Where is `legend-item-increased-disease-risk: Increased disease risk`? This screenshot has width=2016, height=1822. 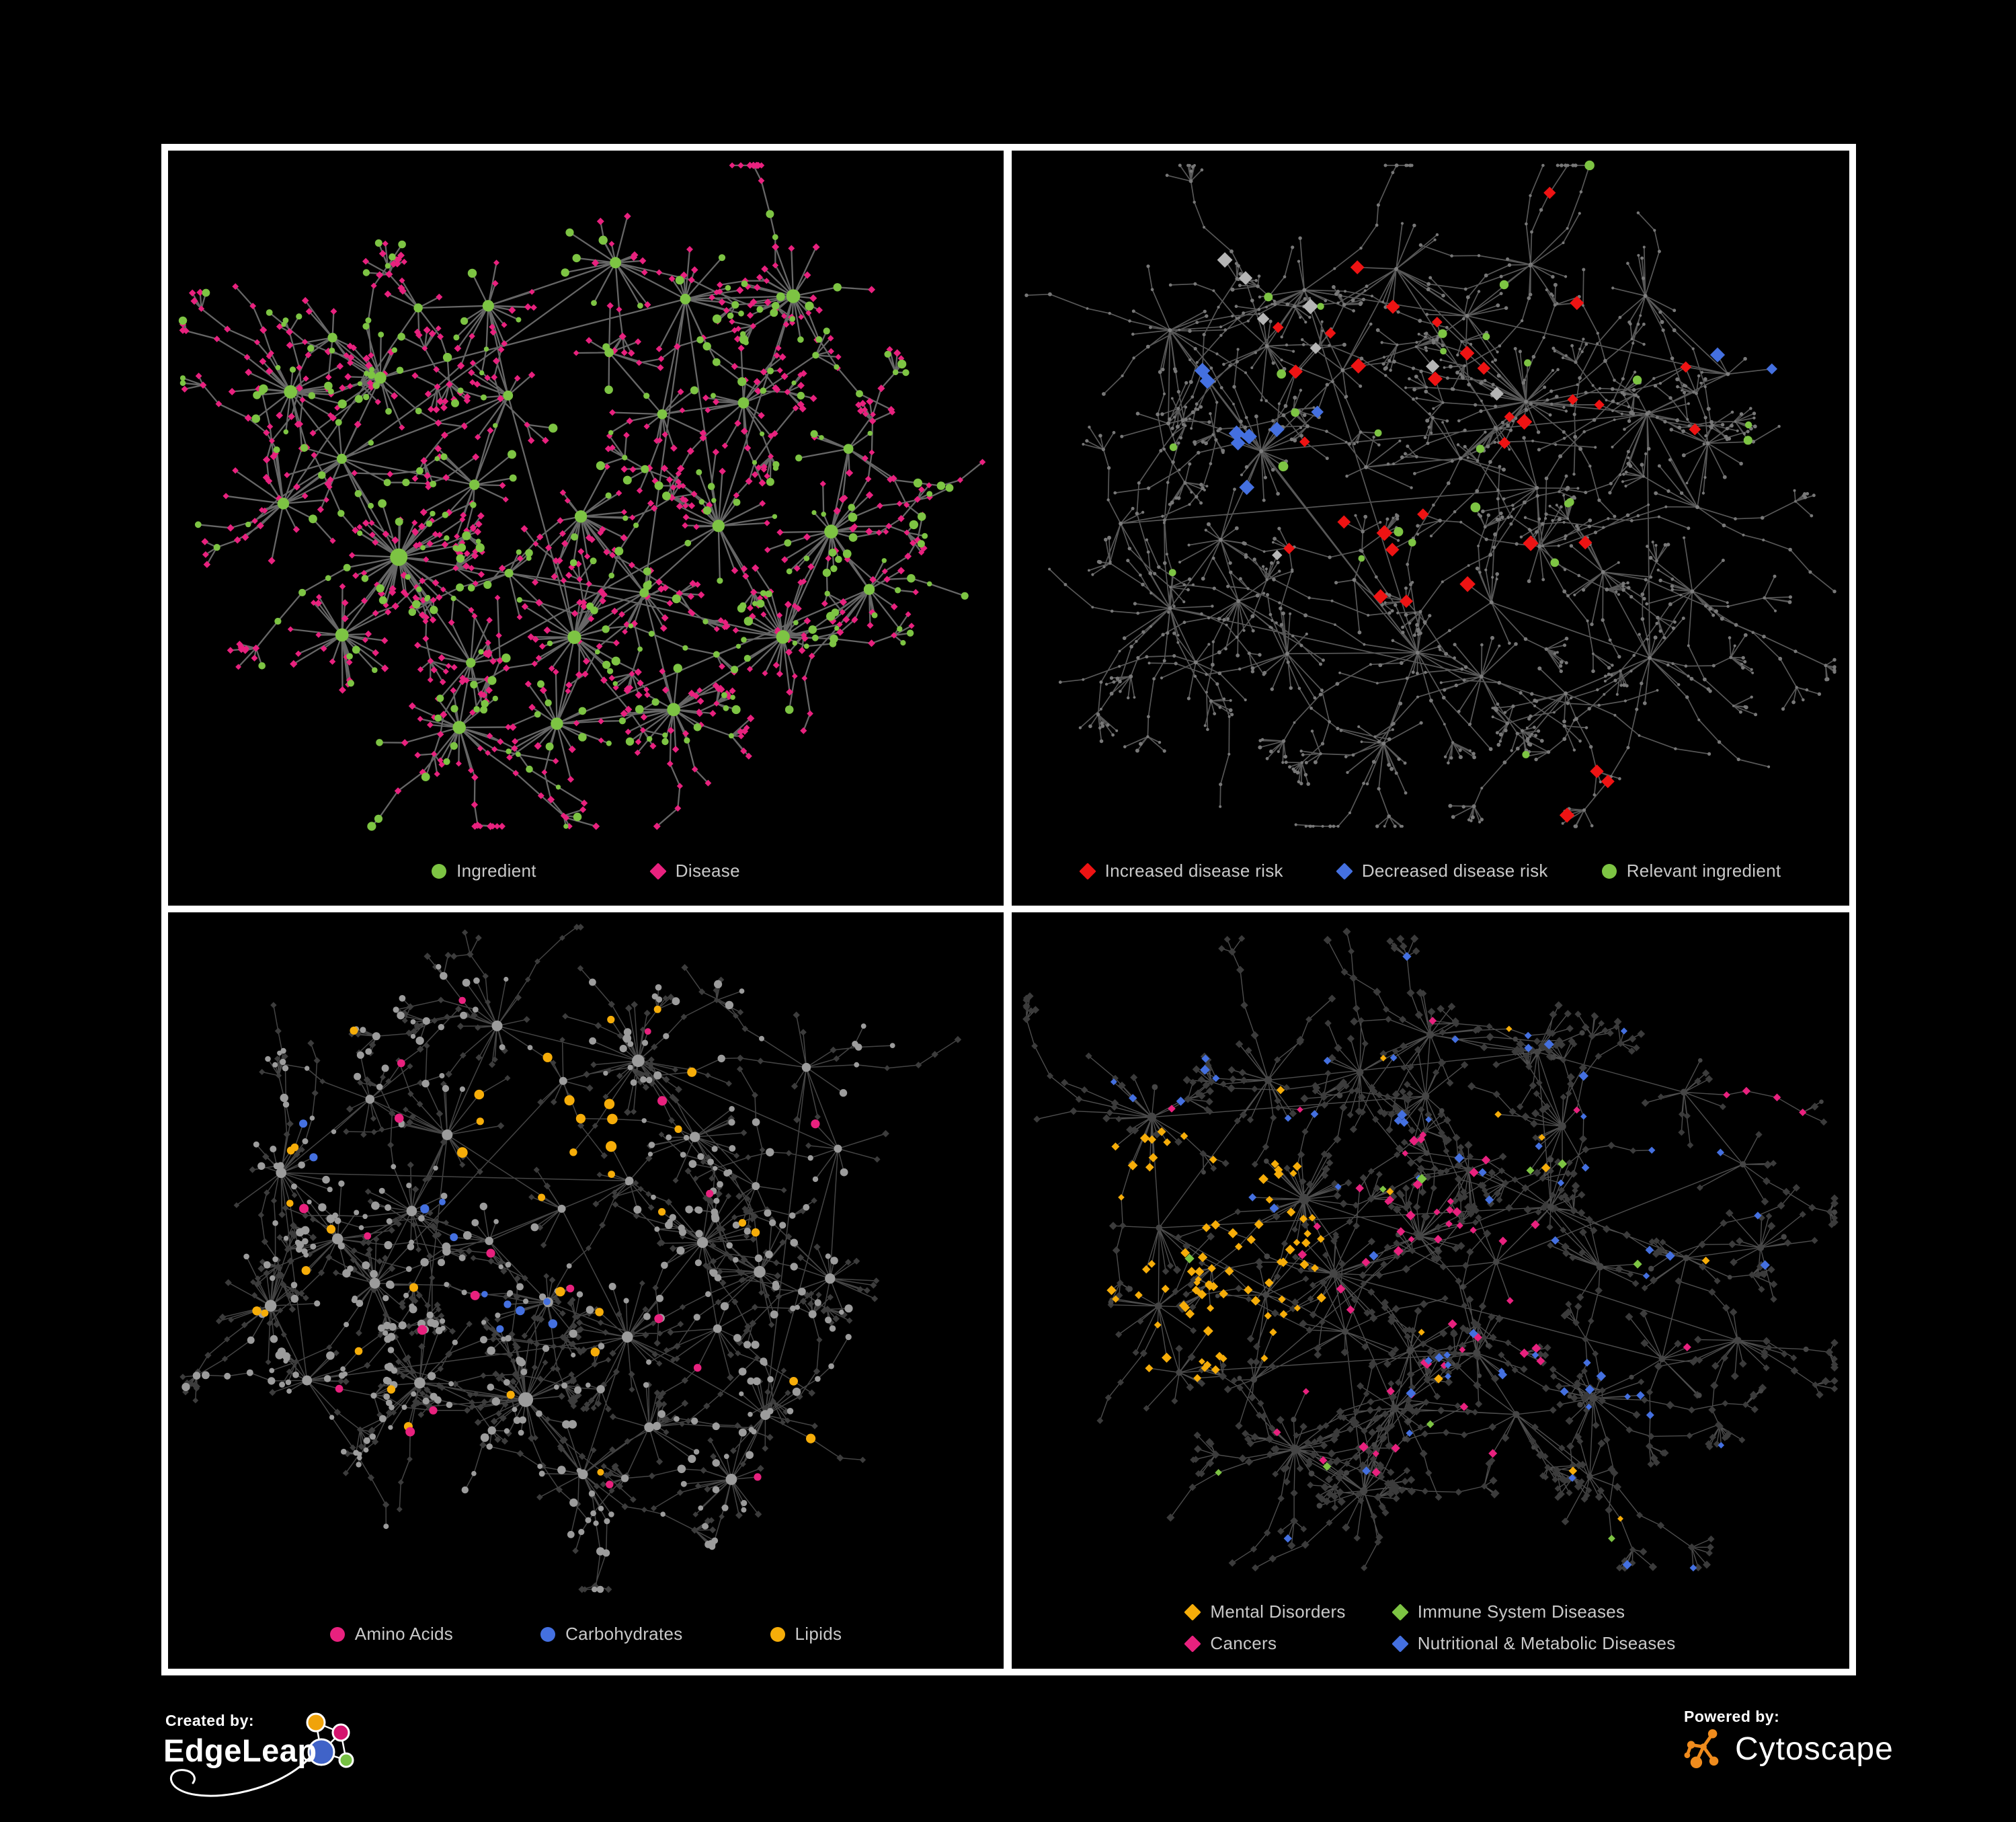 legend-item-increased-disease-risk: Increased disease risk is located at coordinates (1180, 871).